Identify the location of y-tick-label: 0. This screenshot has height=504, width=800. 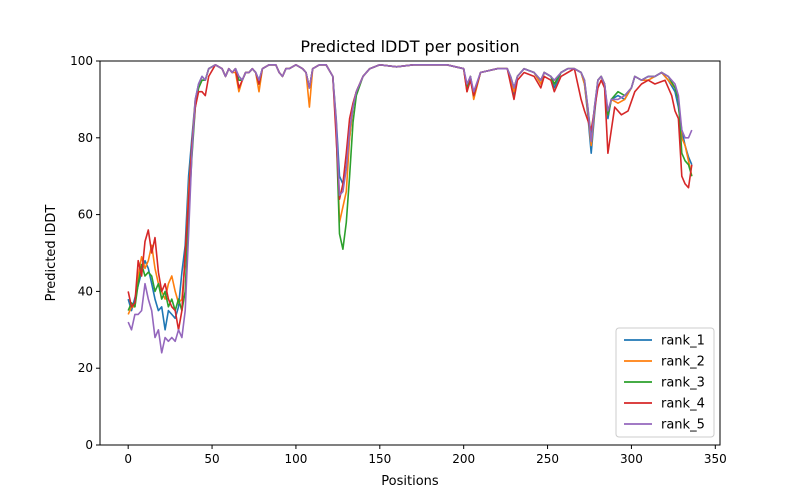
(89, 445).